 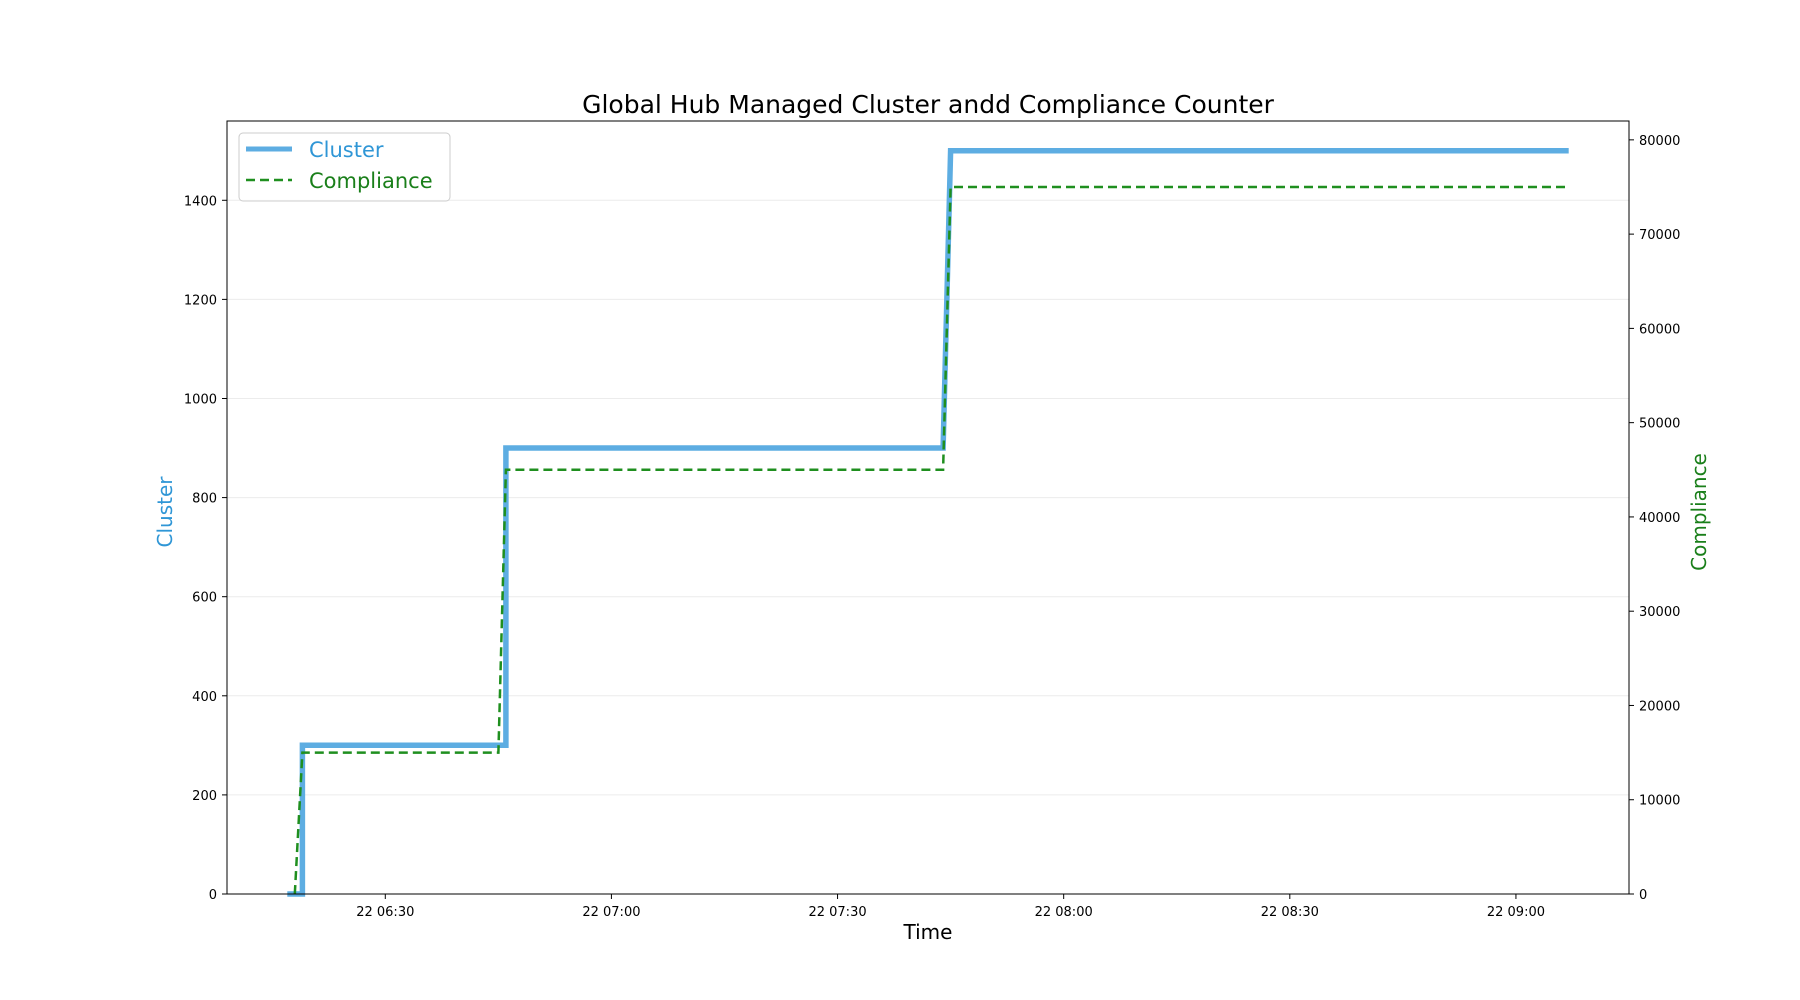 What do you see at coordinates (1659, 706) in the screenshot?
I see `y-right-tick-label: 20000` at bounding box center [1659, 706].